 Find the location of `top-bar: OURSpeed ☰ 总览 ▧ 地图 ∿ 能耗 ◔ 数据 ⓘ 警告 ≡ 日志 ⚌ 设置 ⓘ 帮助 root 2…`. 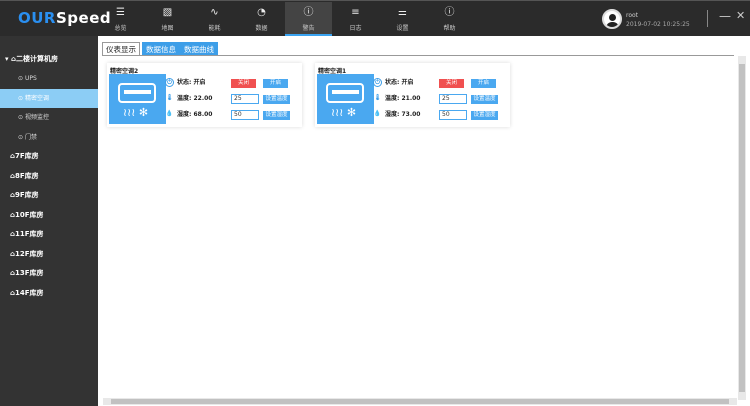

top-bar: OURSpeed ☰ 总览 ▧ 地图 ∿ 能耗 ◔ 数据 ⓘ 警告 ≡ 日志 ⚌ 设置 ⓘ 帮助 root 2… is located at coordinates (375, 18).